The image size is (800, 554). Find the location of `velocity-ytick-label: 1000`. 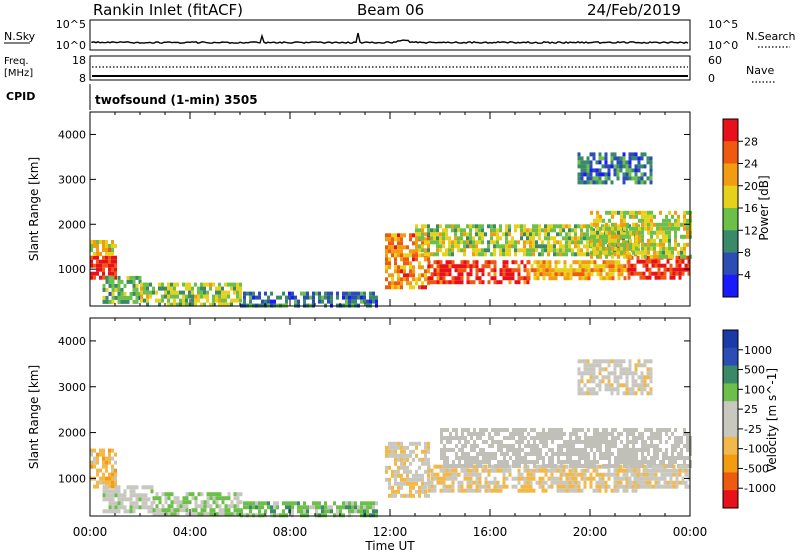

velocity-ytick-label: 1000 is located at coordinates (72, 478).